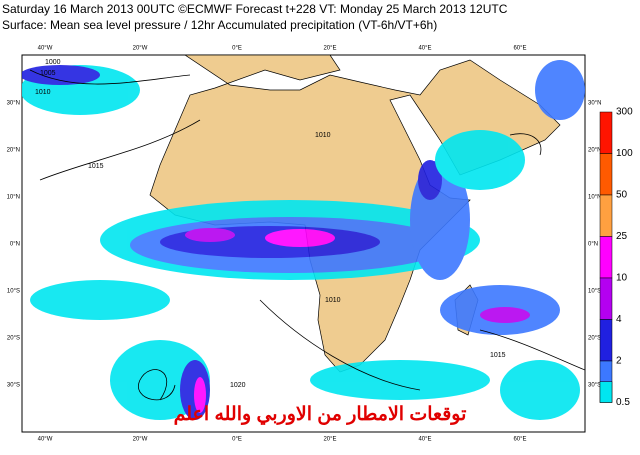 This screenshot has height=455, width=640. Describe the element at coordinates (619, 361) in the screenshot. I see `legend-label: 2` at that location.